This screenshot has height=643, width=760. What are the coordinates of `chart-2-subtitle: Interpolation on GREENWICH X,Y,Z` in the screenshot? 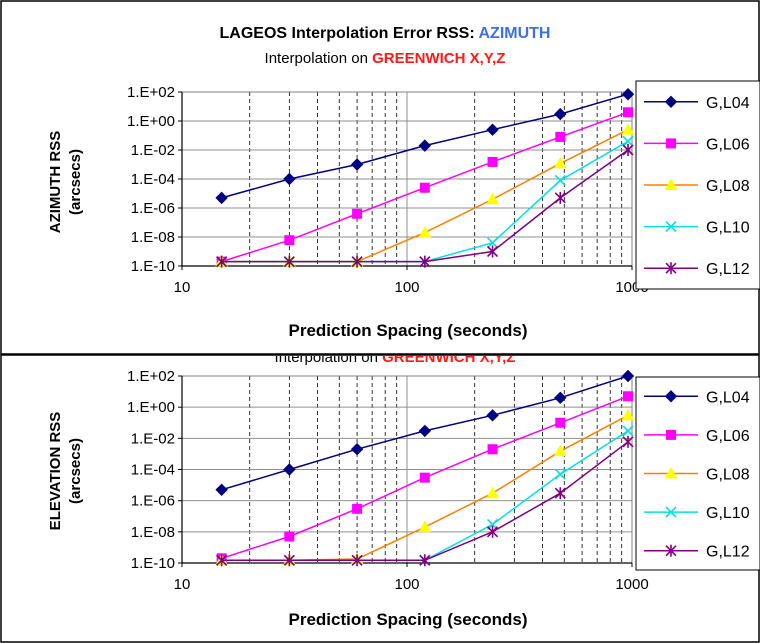 It's located at (395, 357).